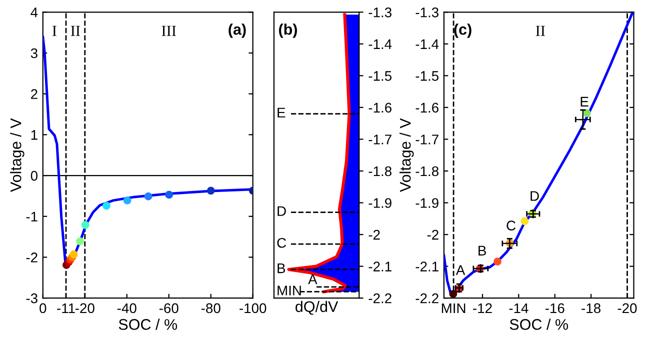 Image resolution: width=650 pixels, height=347 pixels. I want to click on ref-line-label: C, so click(281, 243).